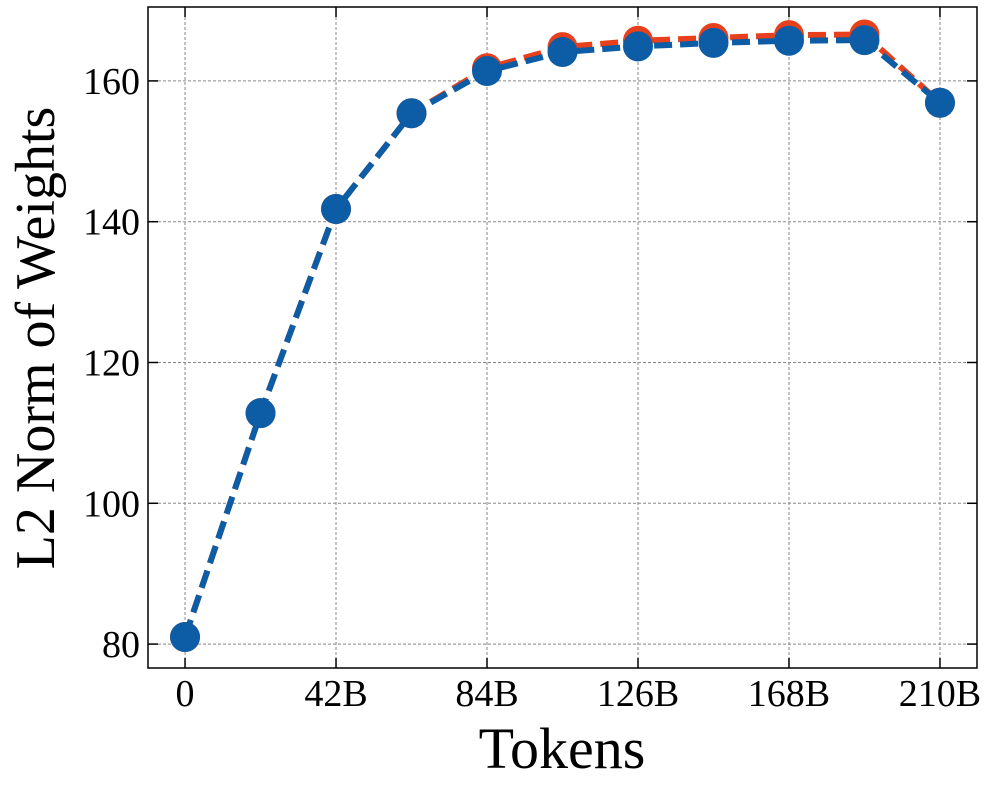 Image resolution: width=997 pixels, height=787 pixels. What do you see at coordinates (789, 694) in the screenshot?
I see `x-tick-label: 168B` at bounding box center [789, 694].